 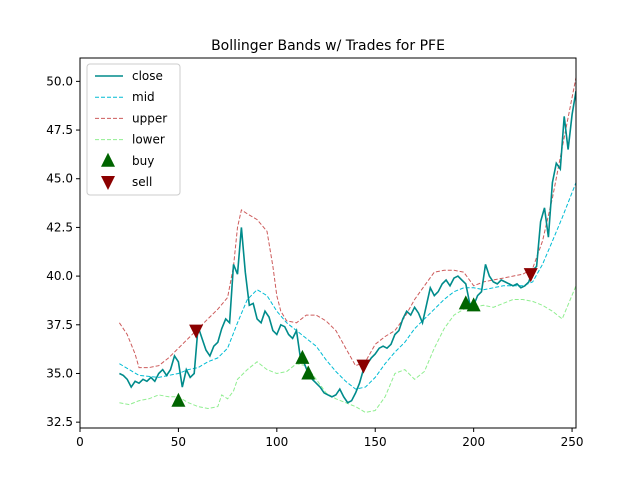 What do you see at coordinates (572, 442) in the screenshot?
I see `x-tick-label-5: 250` at bounding box center [572, 442].